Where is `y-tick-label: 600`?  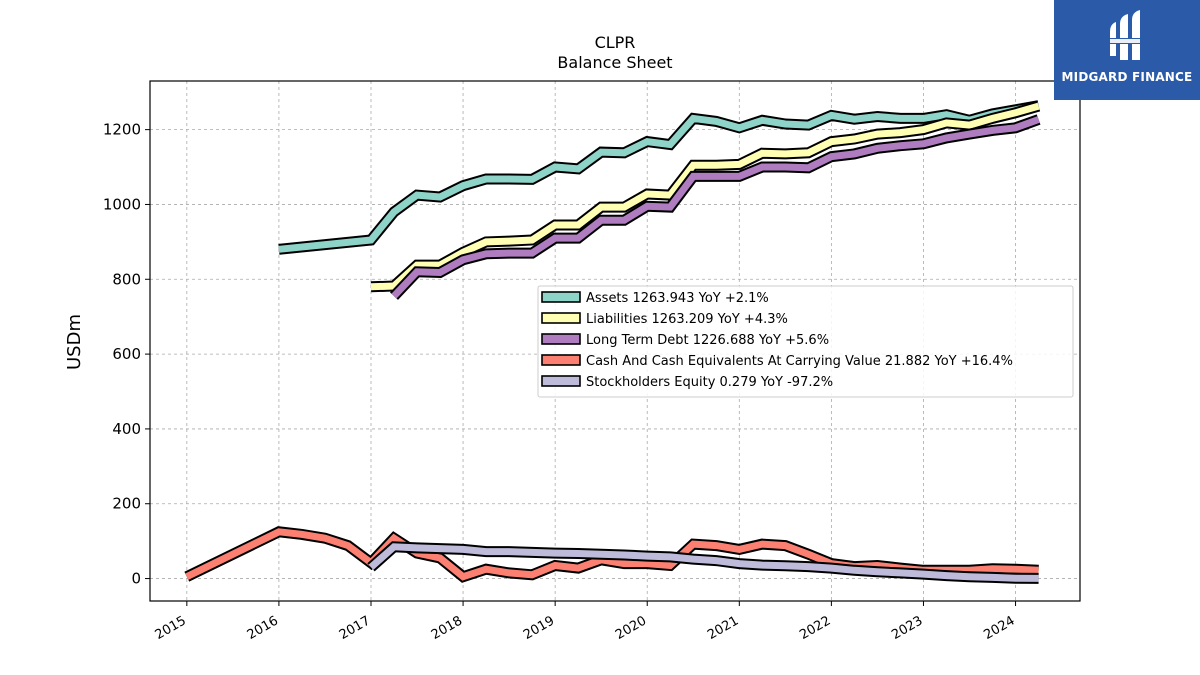
y-tick-label: 600 is located at coordinates (126, 354).